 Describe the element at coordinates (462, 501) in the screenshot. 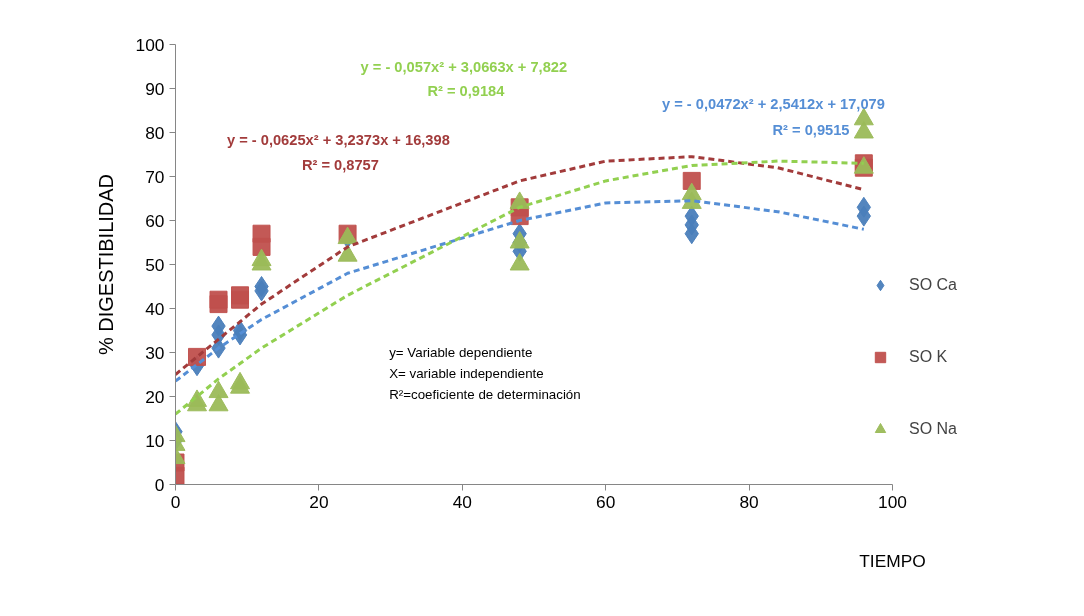

I see `x-tick-label: 40` at that location.